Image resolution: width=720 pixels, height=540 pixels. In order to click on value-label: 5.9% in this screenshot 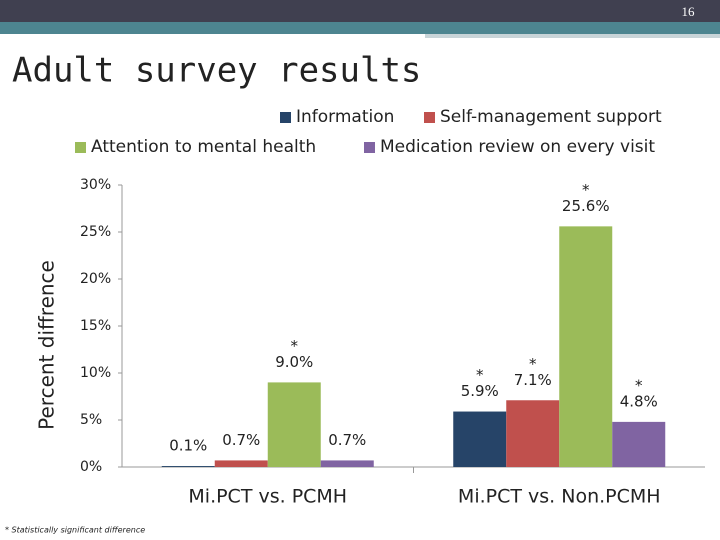, I will do `click(480, 391)`.